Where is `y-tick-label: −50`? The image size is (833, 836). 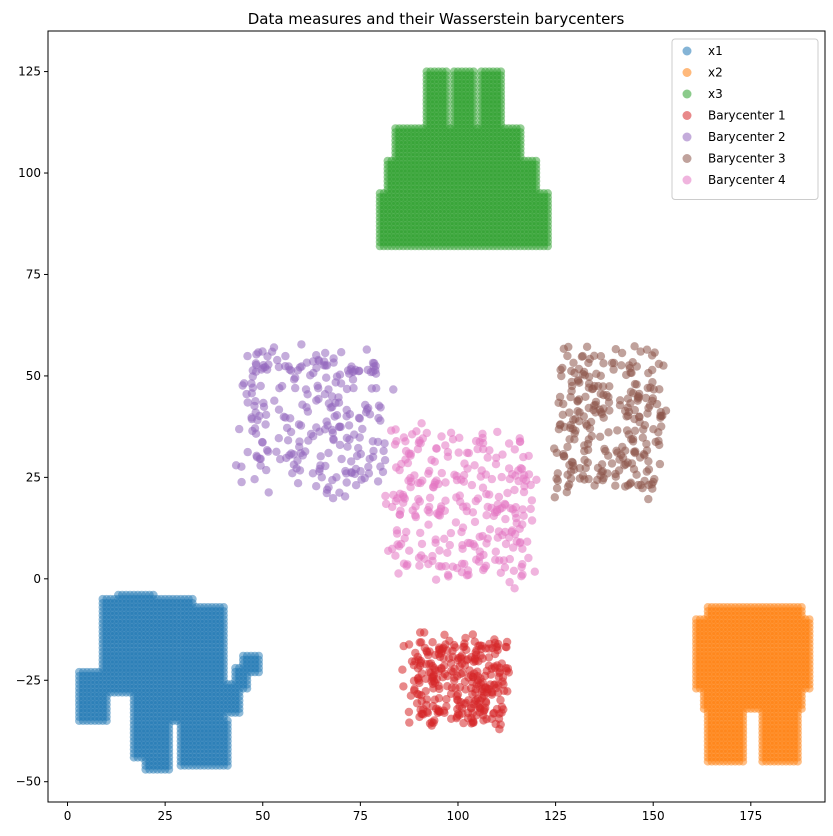 y-tick-label: −50 is located at coordinates (28, 782).